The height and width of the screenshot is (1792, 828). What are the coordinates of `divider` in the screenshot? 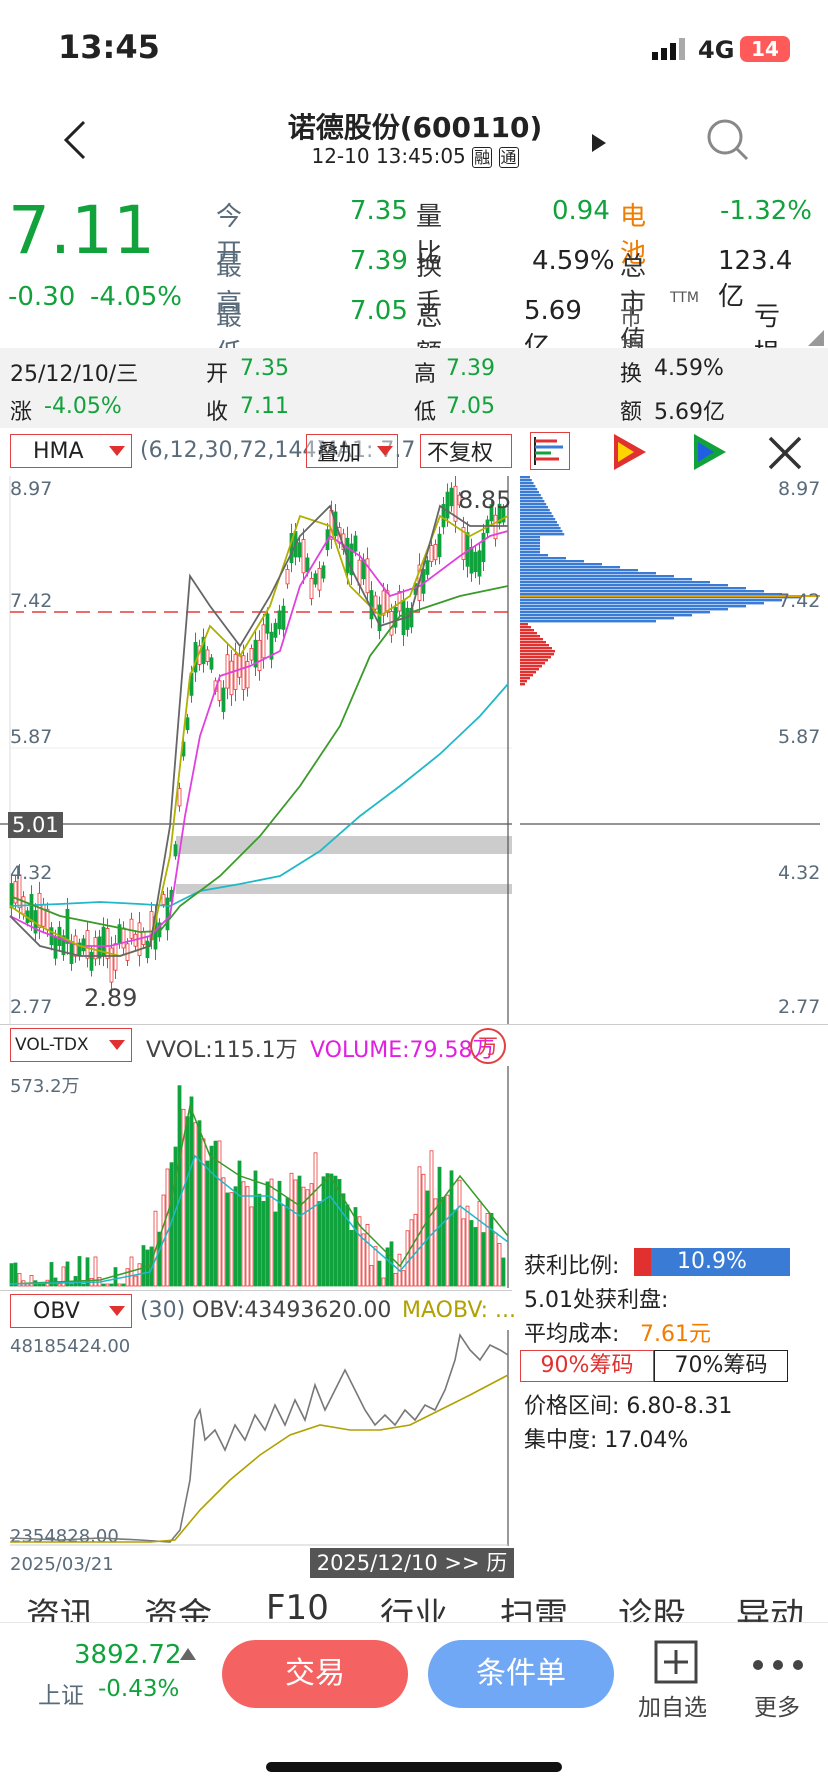 It's located at (256, 1290).